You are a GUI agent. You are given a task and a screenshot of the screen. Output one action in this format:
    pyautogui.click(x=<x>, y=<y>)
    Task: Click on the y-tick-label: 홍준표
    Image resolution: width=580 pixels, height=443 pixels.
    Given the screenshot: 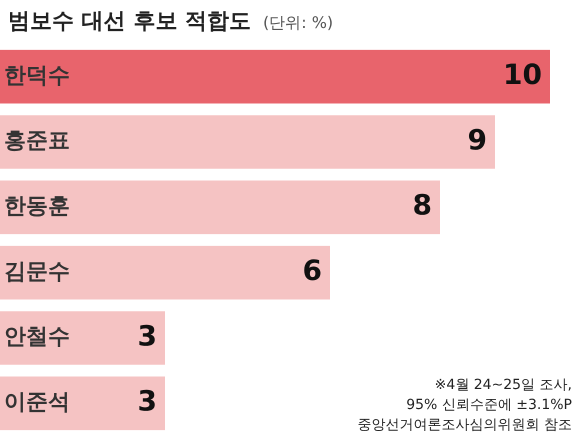 What is the action you would take?
    pyautogui.click(x=37, y=141)
    